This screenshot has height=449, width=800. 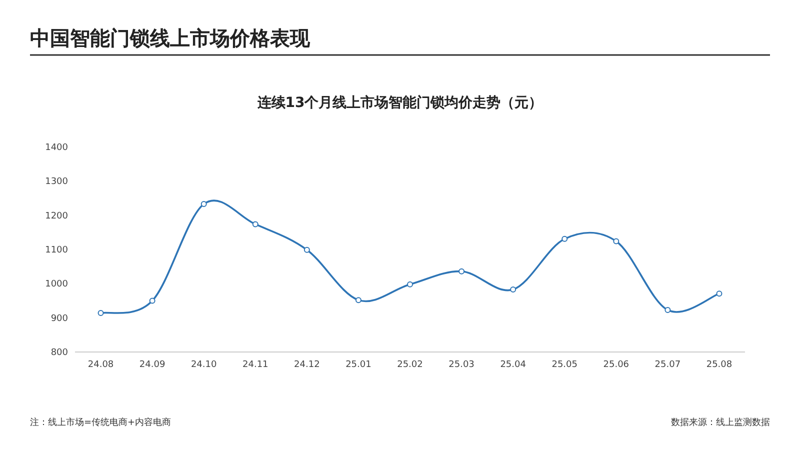 What do you see at coordinates (255, 365) in the screenshot?
I see `x-tick-label: 24.11` at bounding box center [255, 365].